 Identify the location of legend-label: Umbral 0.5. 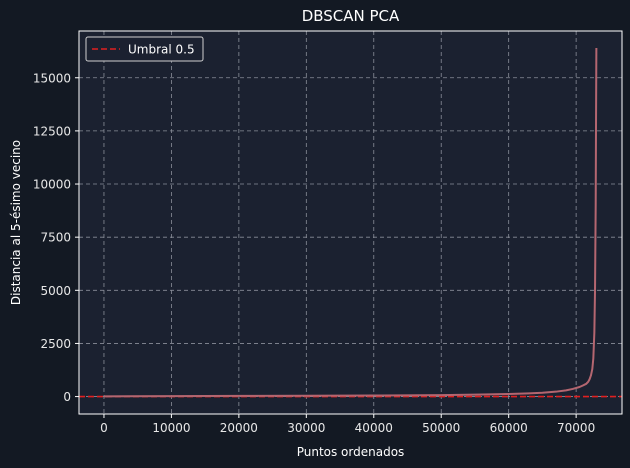
(161, 50).